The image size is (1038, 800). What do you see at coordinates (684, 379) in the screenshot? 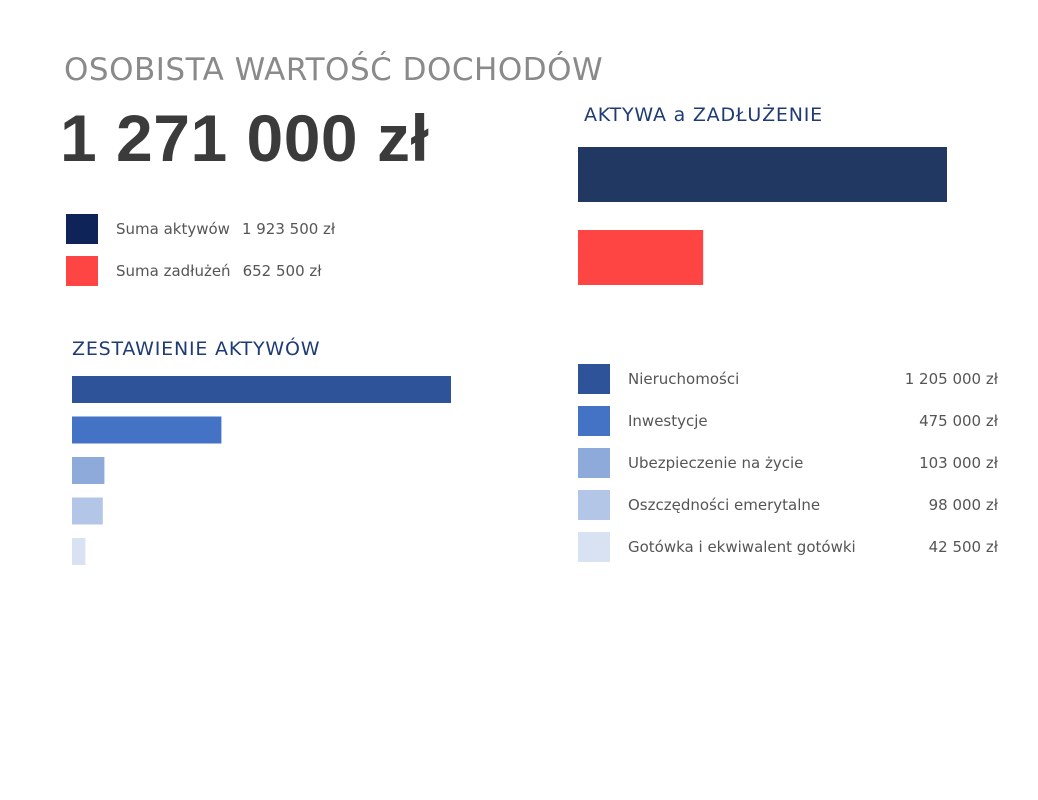
I see `legend-label: Nieruchomości` at bounding box center [684, 379].